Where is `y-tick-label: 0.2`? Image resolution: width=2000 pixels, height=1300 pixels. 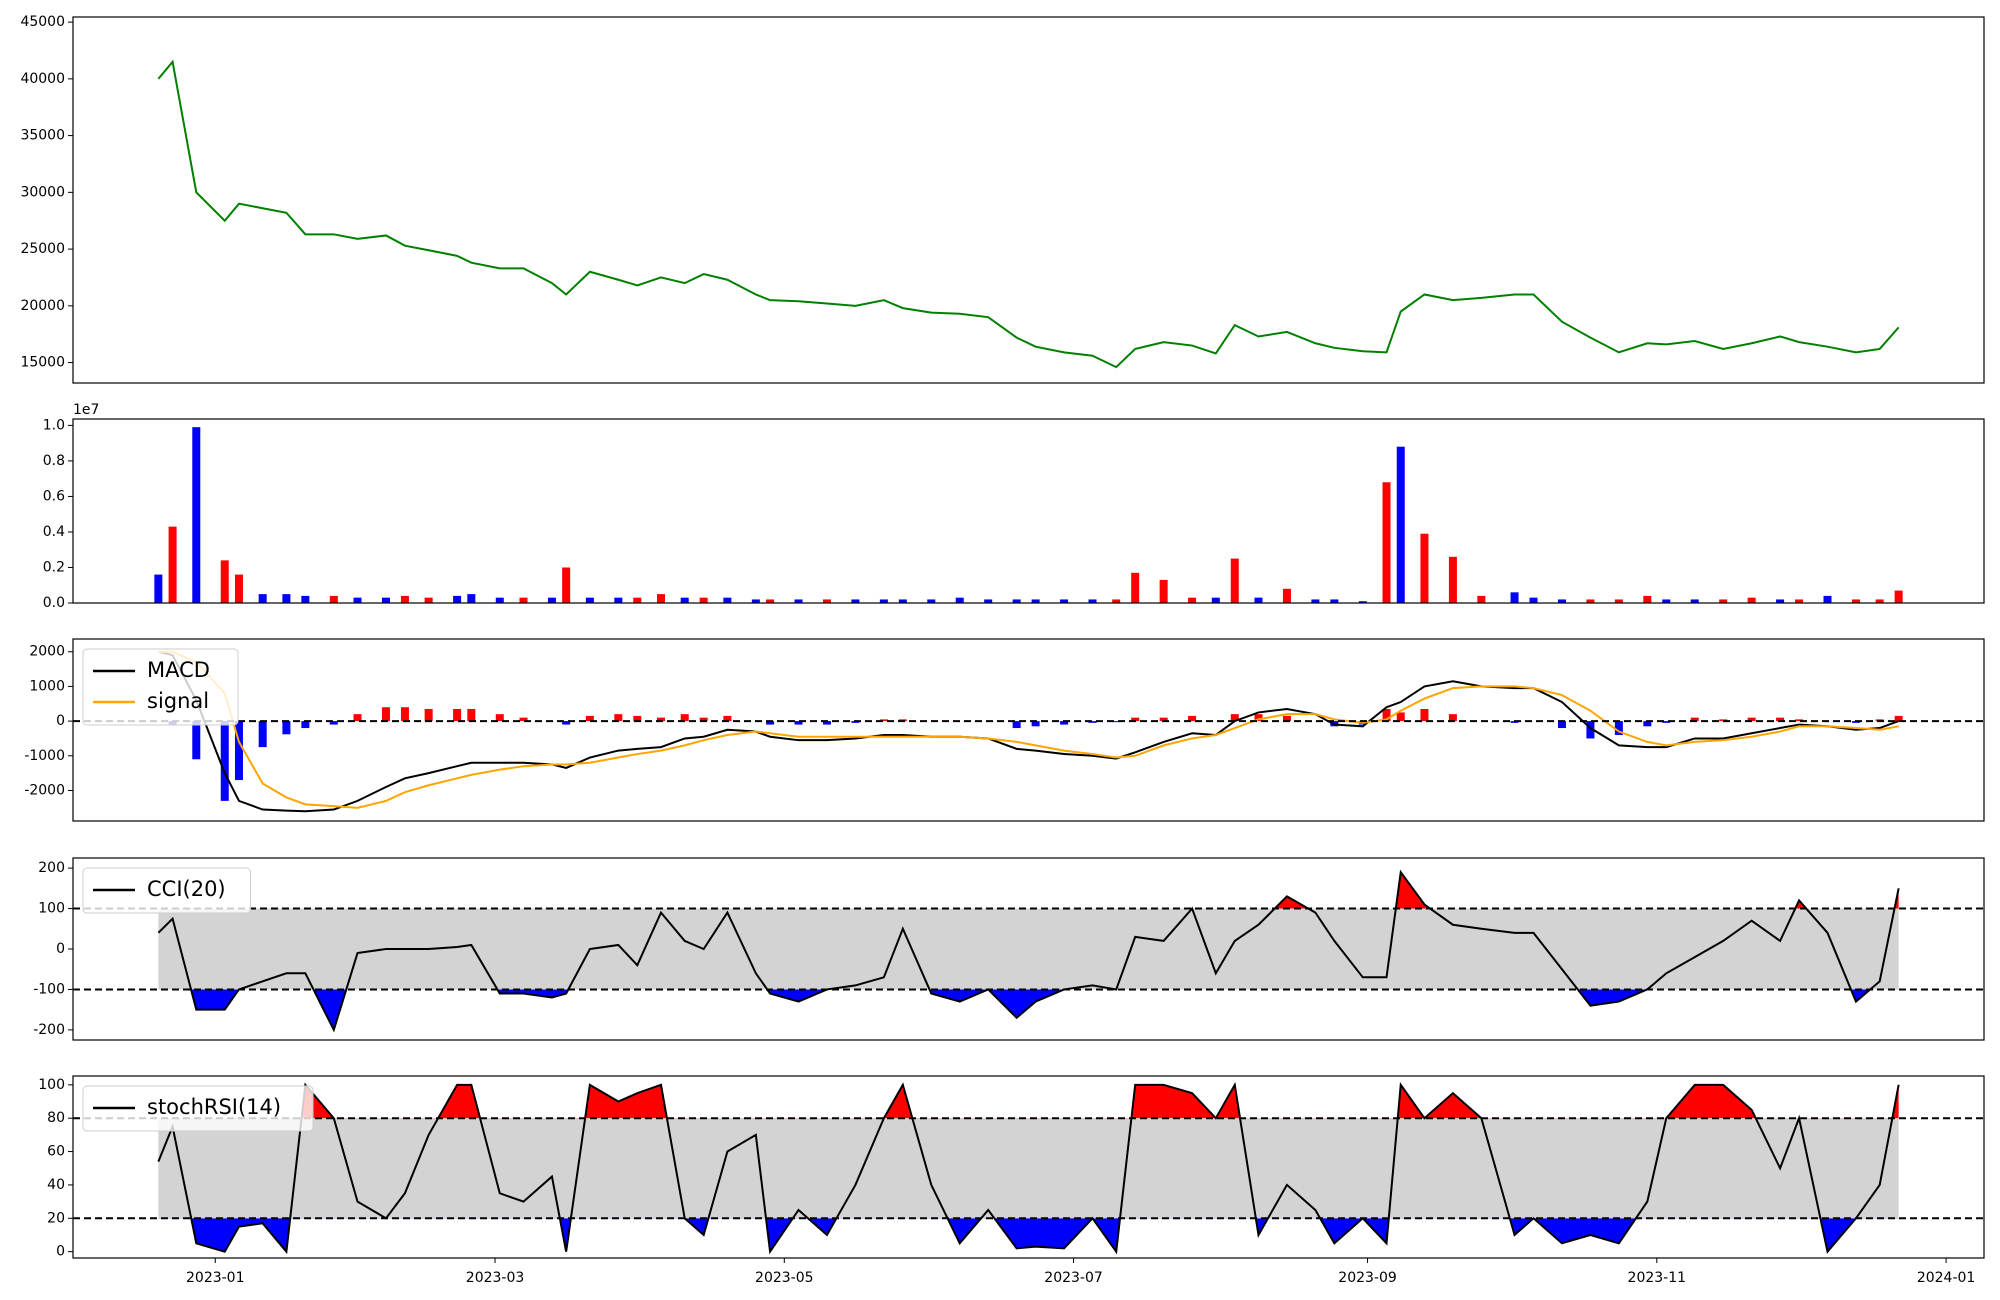
y-tick-label: 0.2 is located at coordinates (54, 567).